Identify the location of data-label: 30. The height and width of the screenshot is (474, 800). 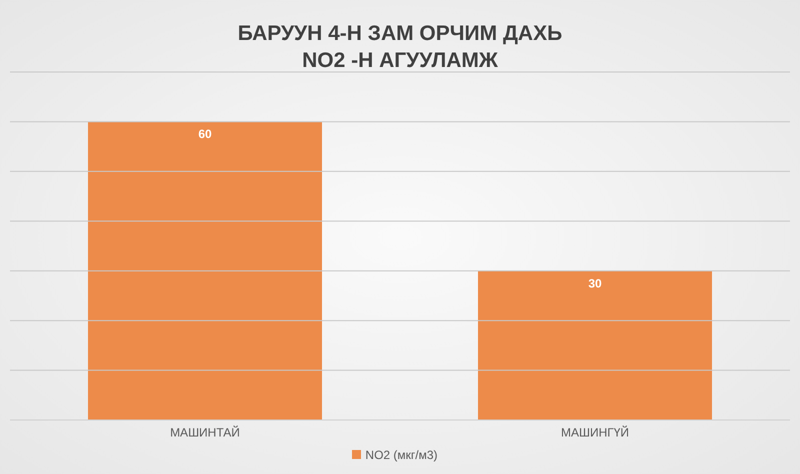
(595, 283).